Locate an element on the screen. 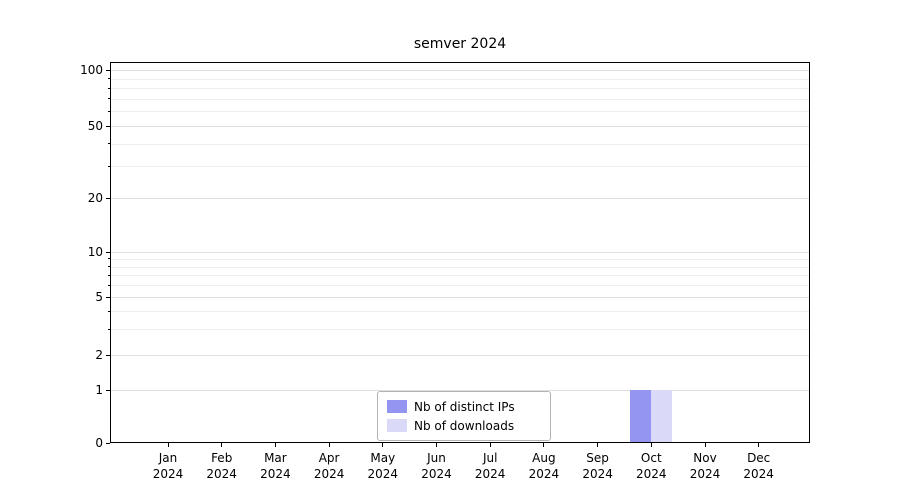 Image resolution: width=900 pixels, height=500 pixels. y-tick-label: 2 is located at coordinates (99, 355).